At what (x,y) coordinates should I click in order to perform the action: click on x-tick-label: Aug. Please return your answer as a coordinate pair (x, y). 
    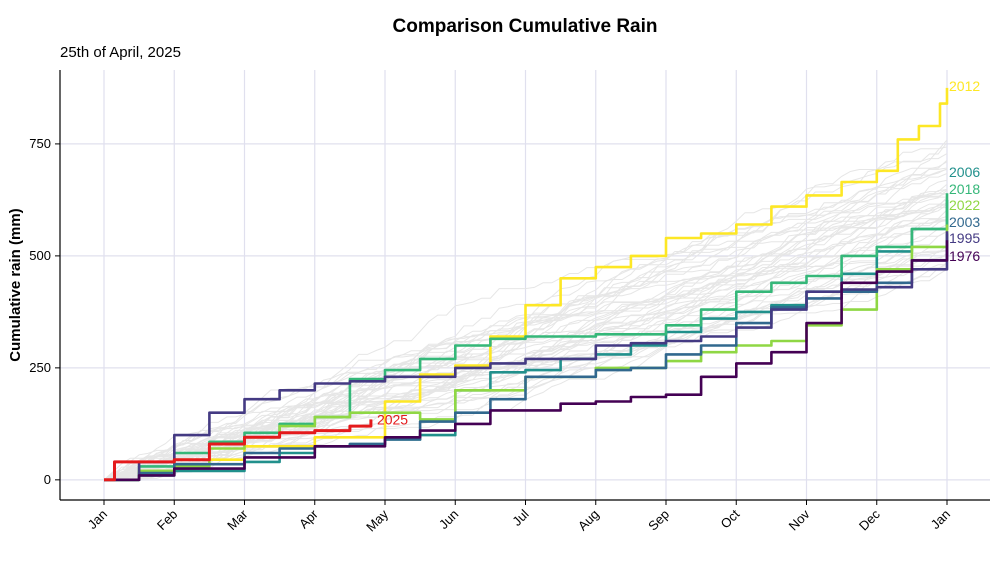
    Looking at the image, I should click on (588, 520).